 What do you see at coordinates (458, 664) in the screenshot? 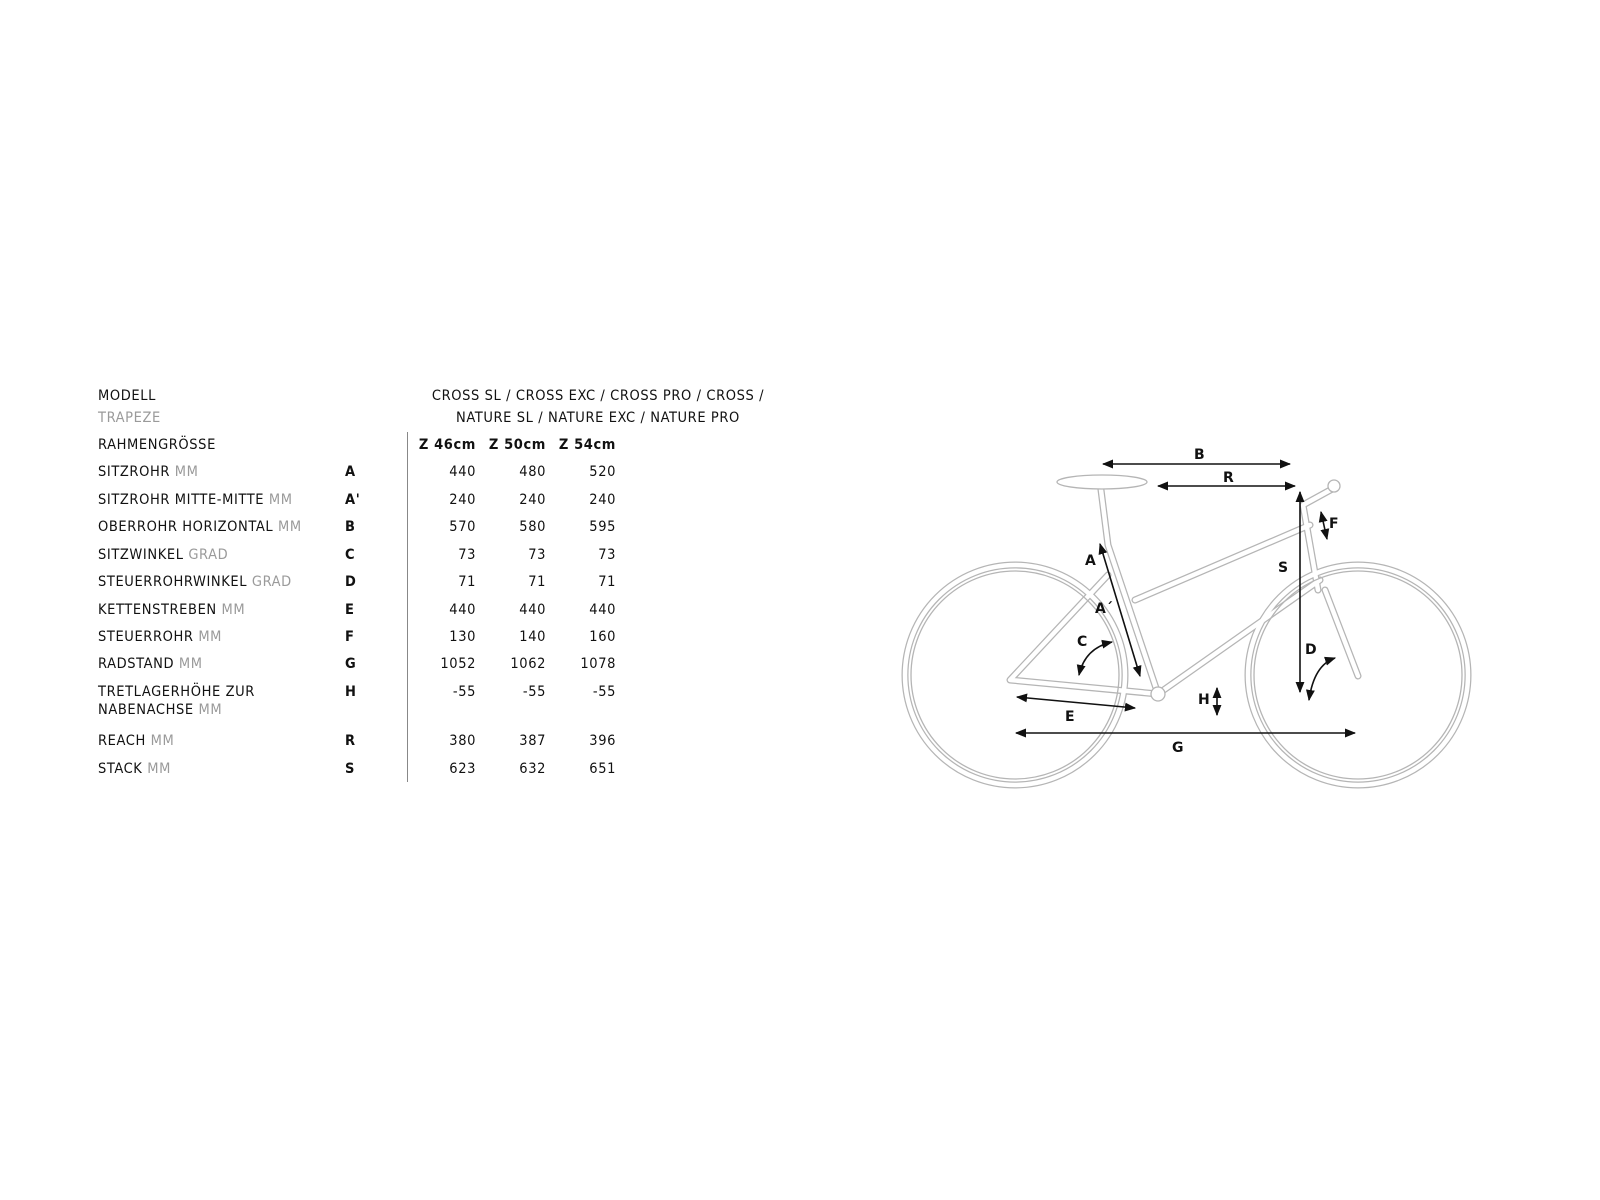
I see `row-value: 1052` at bounding box center [458, 664].